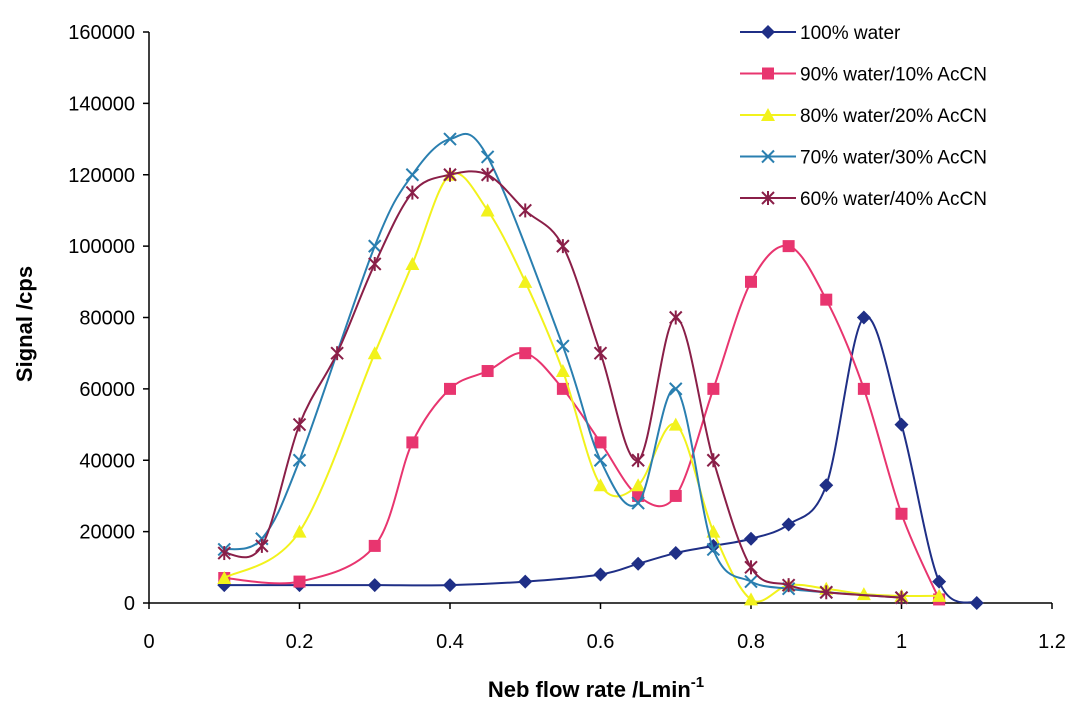  Describe the element at coordinates (101, 247) in the screenshot. I see `y-tick-label: 100000` at that location.